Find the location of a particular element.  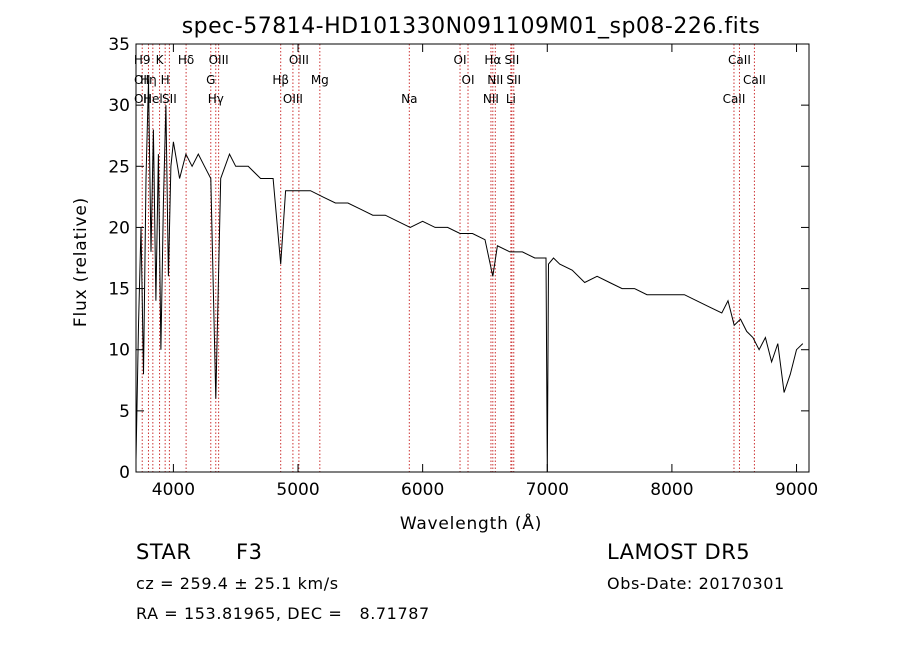

observation-date: Obs-Date: 20170301 is located at coordinates (696, 583).